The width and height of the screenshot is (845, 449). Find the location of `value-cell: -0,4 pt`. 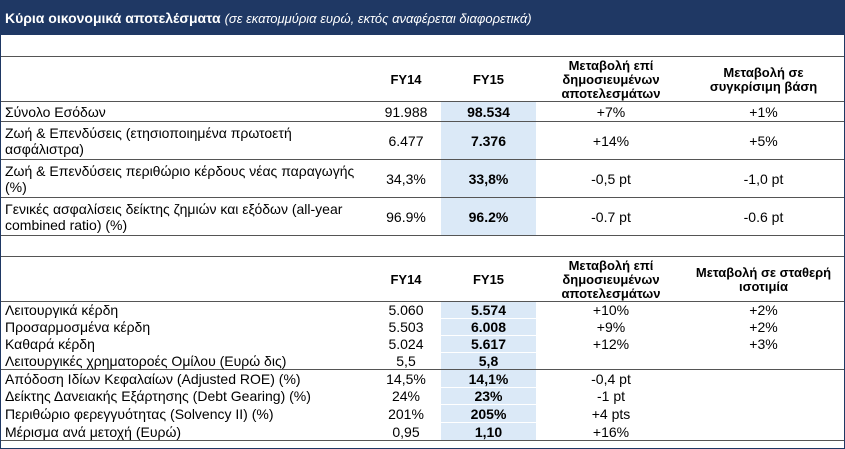

value-cell: -0,4 pt is located at coordinates (611, 378).